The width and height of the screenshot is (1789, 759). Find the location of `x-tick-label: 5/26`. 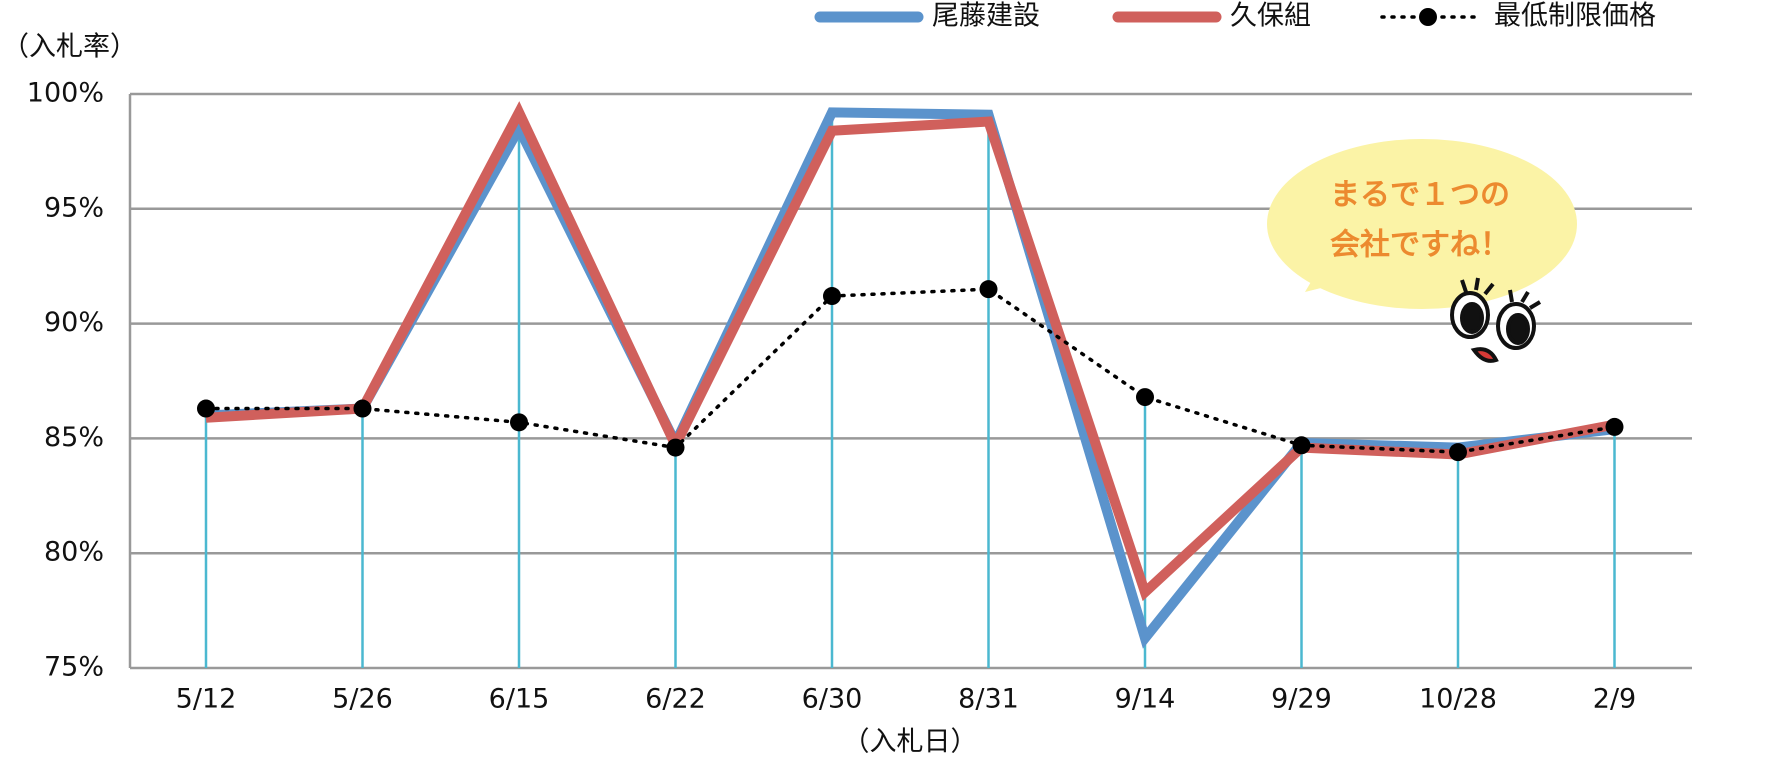

x-tick-label: 5/26 is located at coordinates (362, 699).